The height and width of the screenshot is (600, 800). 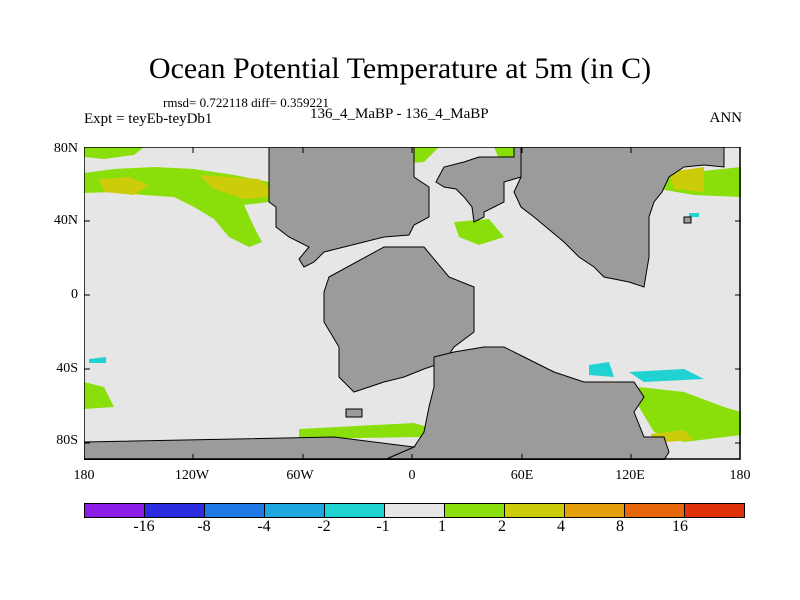 I want to click on lat-label-40n: 40N, so click(x=65, y=220).